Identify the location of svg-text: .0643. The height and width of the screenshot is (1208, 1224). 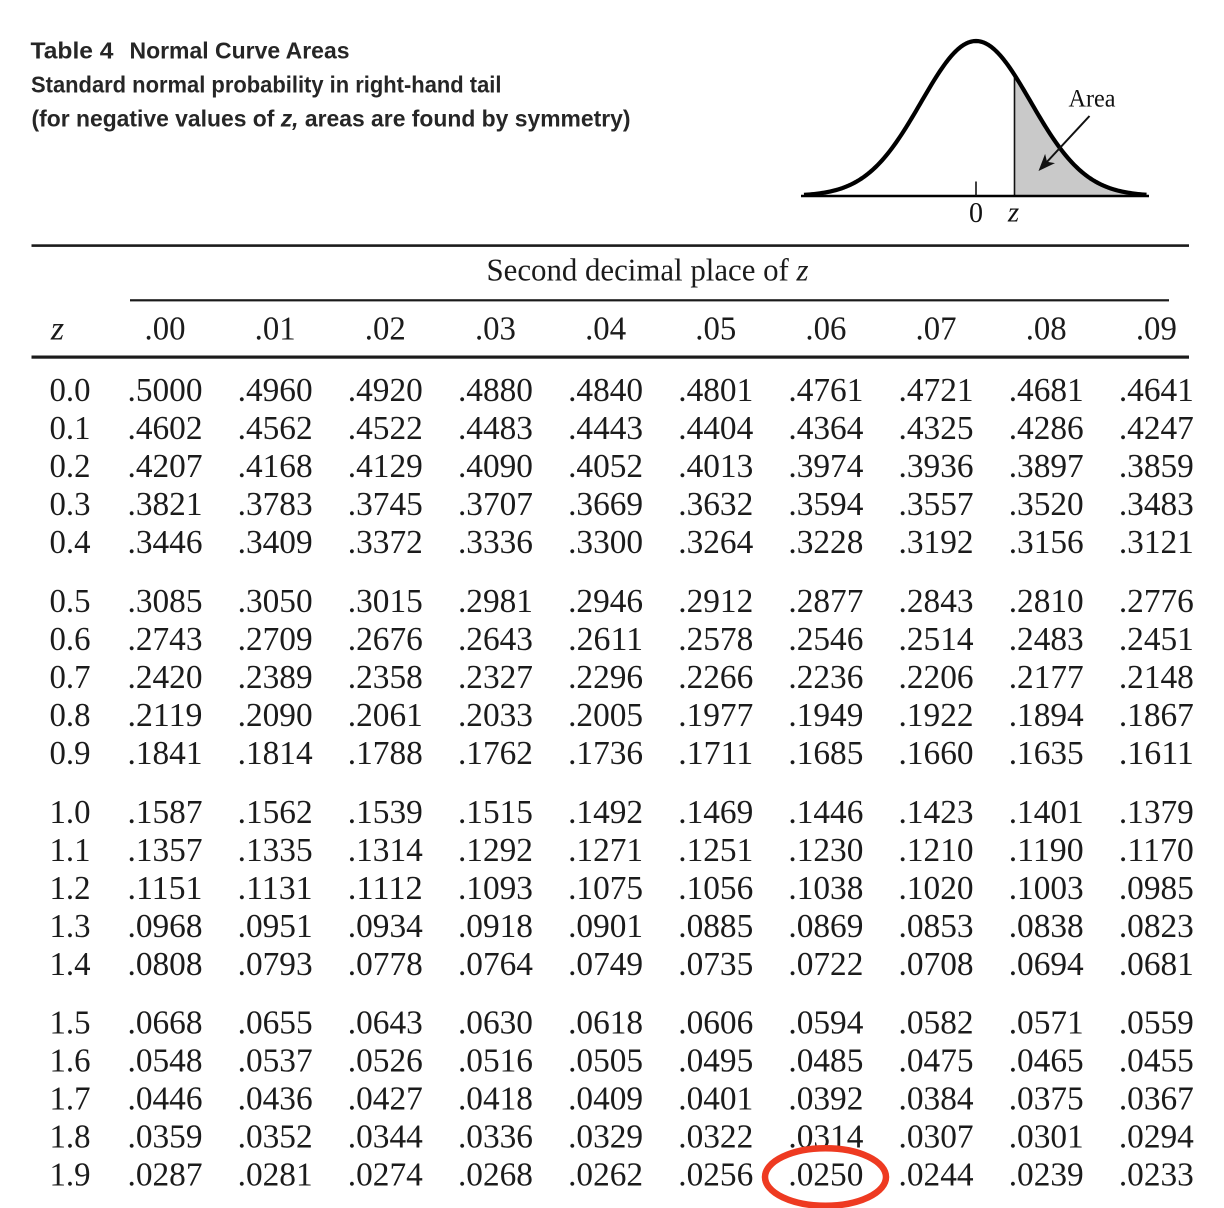
(385, 1023).